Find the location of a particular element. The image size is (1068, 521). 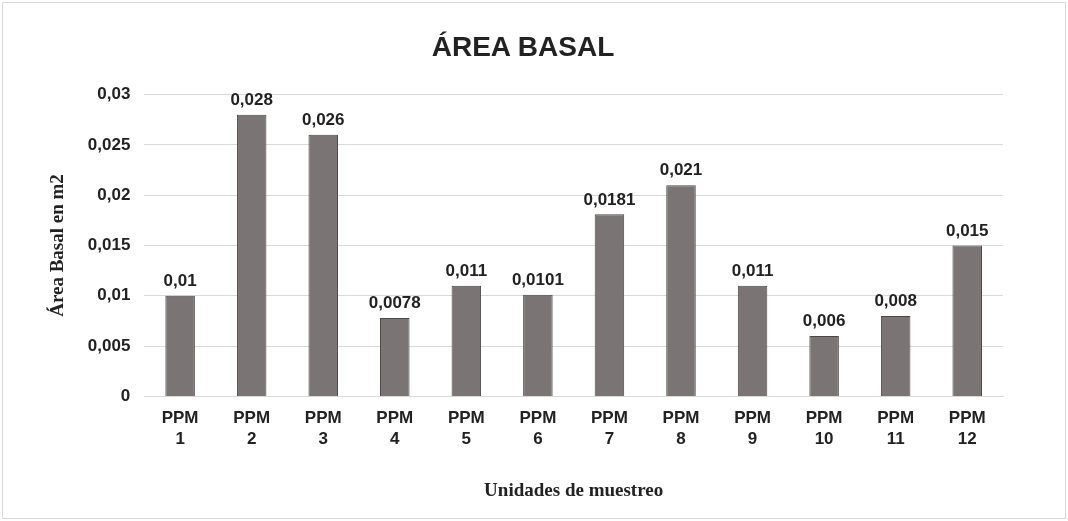

x-tick-label: PPM 2 is located at coordinates (252, 428).